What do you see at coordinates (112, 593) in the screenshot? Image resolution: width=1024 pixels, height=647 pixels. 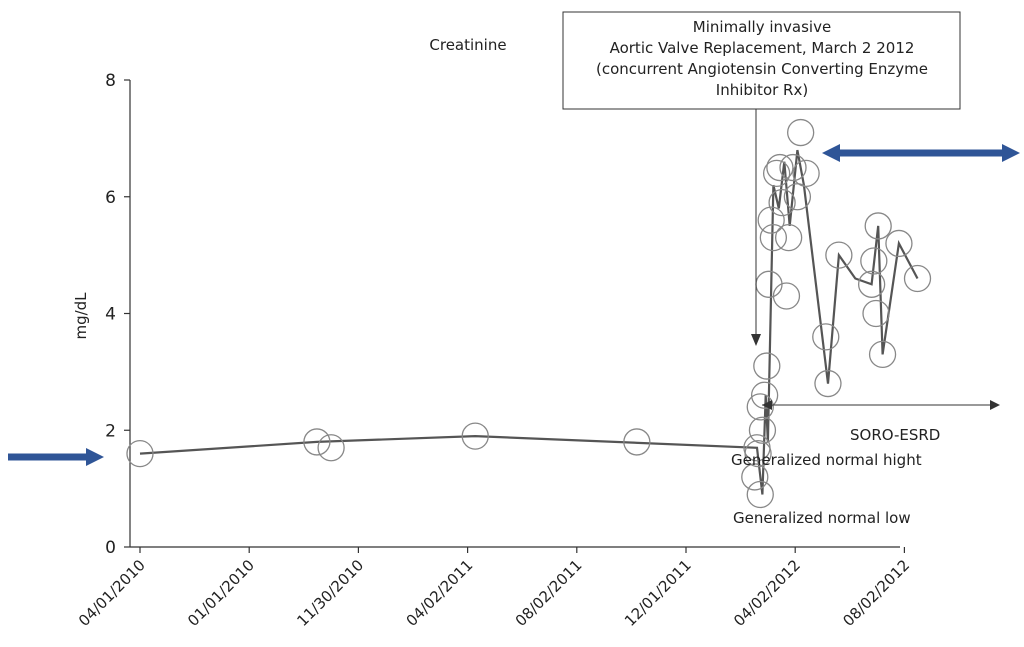 I see `x-tick-label-0: 04/01/2010` at bounding box center [112, 593].